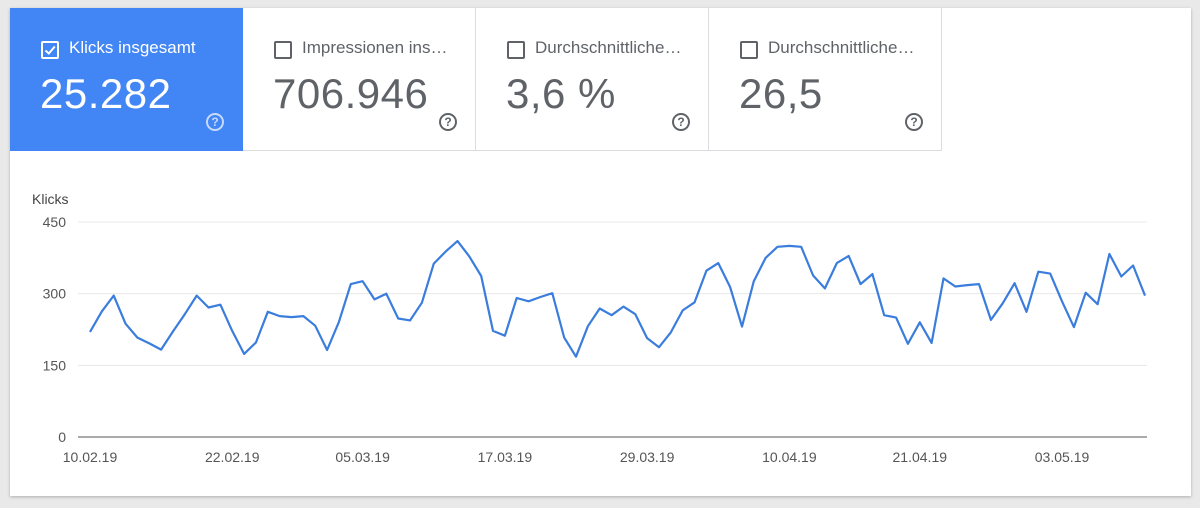  What do you see at coordinates (362, 457) in the screenshot?
I see `x-tick-label: 05.03.19` at bounding box center [362, 457].